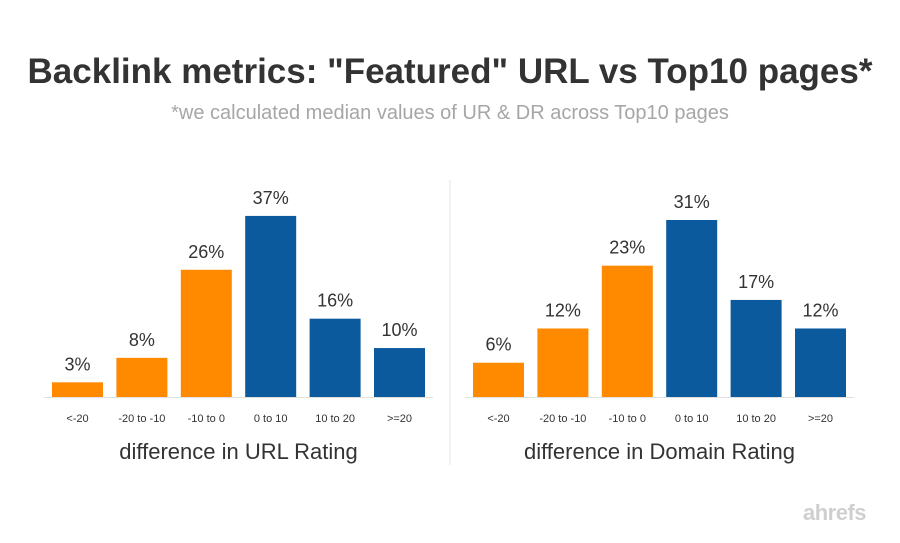  I want to click on data-label: 16%, so click(335, 301).